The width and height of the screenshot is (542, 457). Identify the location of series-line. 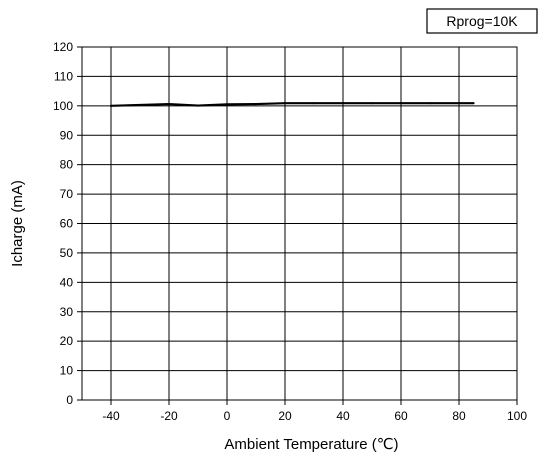
(292, 104).